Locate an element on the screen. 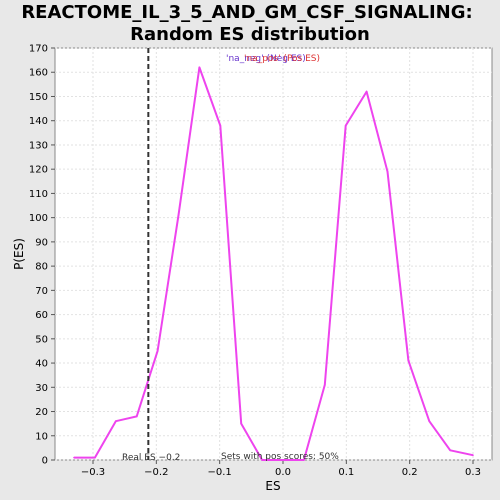 This screenshot has height=500, width=500. x-tick-label-5: 0.2 is located at coordinates (410, 472).